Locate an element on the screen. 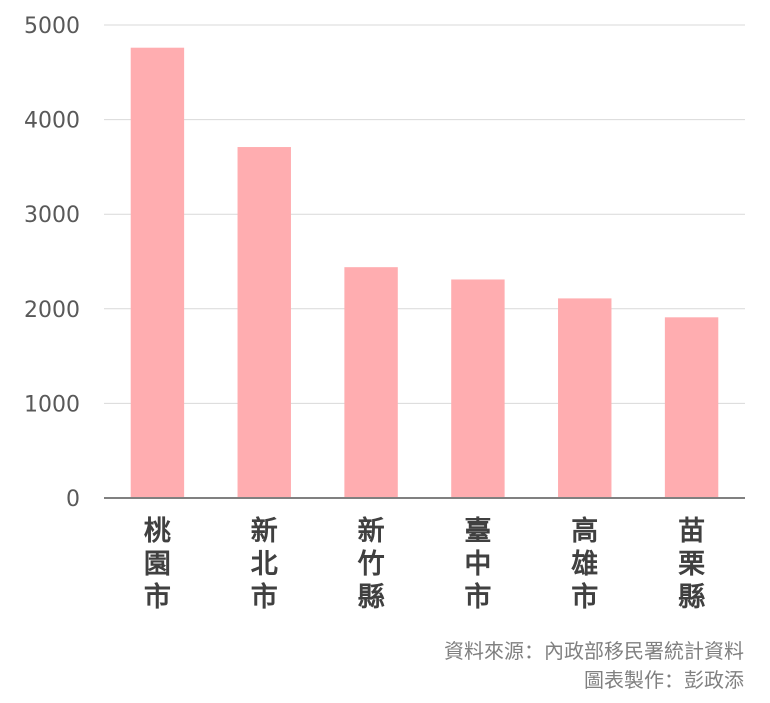 The image size is (770, 703). source-note: 資料來源：內政部移民署統計資料 is located at coordinates (594, 651).